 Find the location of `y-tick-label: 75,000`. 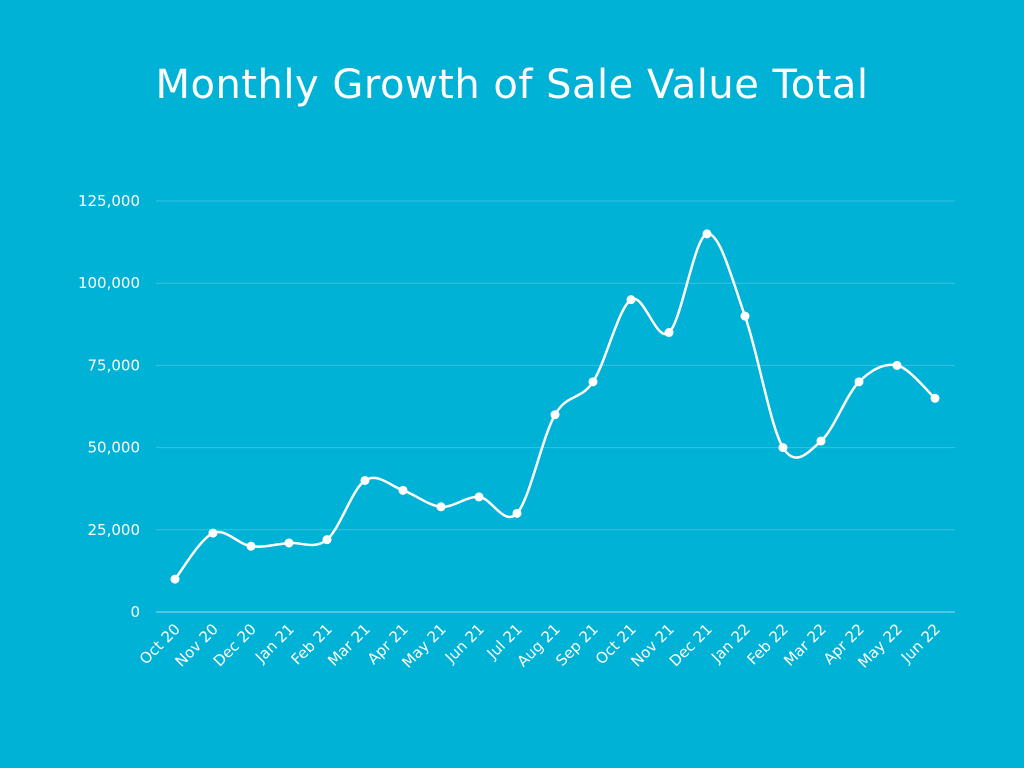

y-tick-label: 75,000 is located at coordinates (114, 365).